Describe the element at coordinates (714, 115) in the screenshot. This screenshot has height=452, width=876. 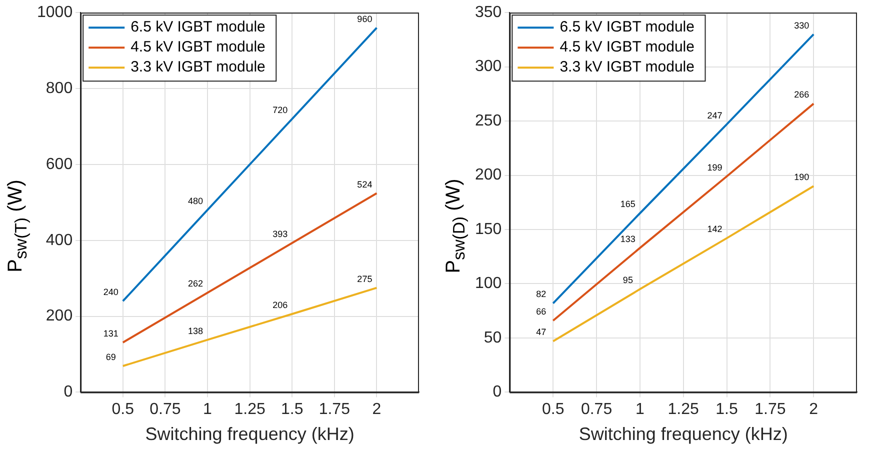
I see `data-label: 247` at that location.